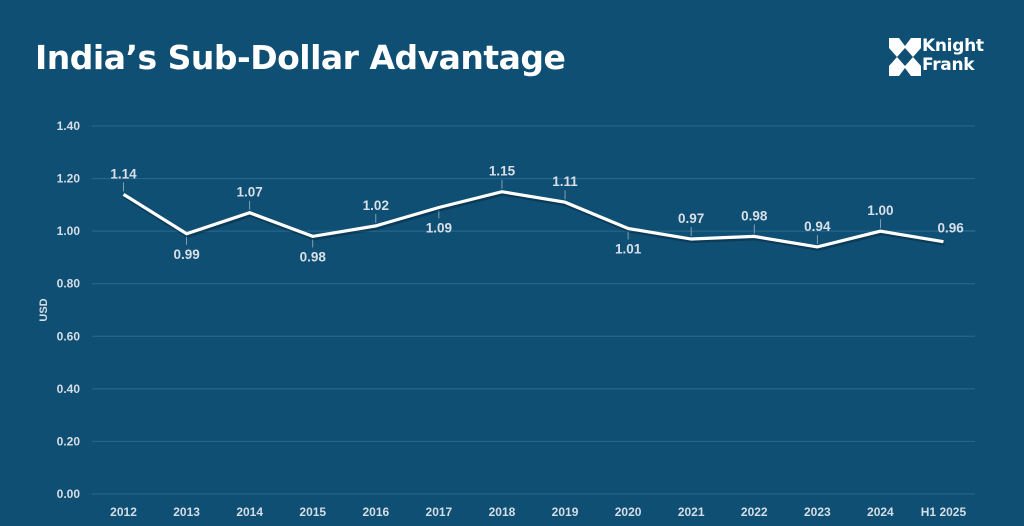 The height and width of the screenshot is (526, 1024). What do you see at coordinates (880, 210) in the screenshot?
I see `data-label: 1.00` at bounding box center [880, 210].